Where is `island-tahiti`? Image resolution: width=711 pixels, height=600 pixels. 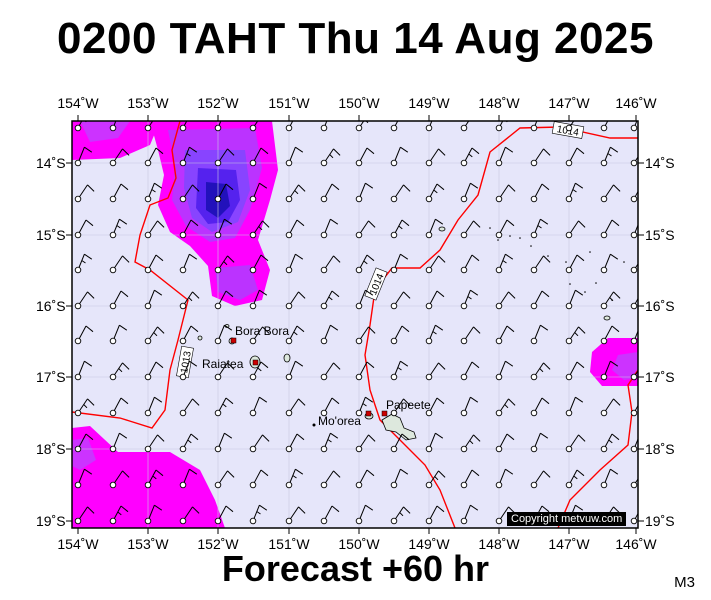
island-tahiti is located at coordinates (399, 427).